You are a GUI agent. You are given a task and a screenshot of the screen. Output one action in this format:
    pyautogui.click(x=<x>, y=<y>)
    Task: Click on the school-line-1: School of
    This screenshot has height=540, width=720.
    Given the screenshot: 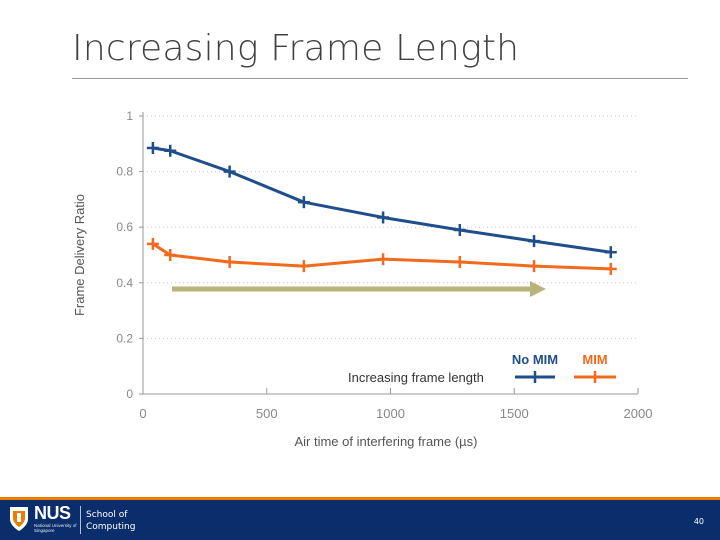 What is the action you would take?
    pyautogui.click(x=107, y=515)
    